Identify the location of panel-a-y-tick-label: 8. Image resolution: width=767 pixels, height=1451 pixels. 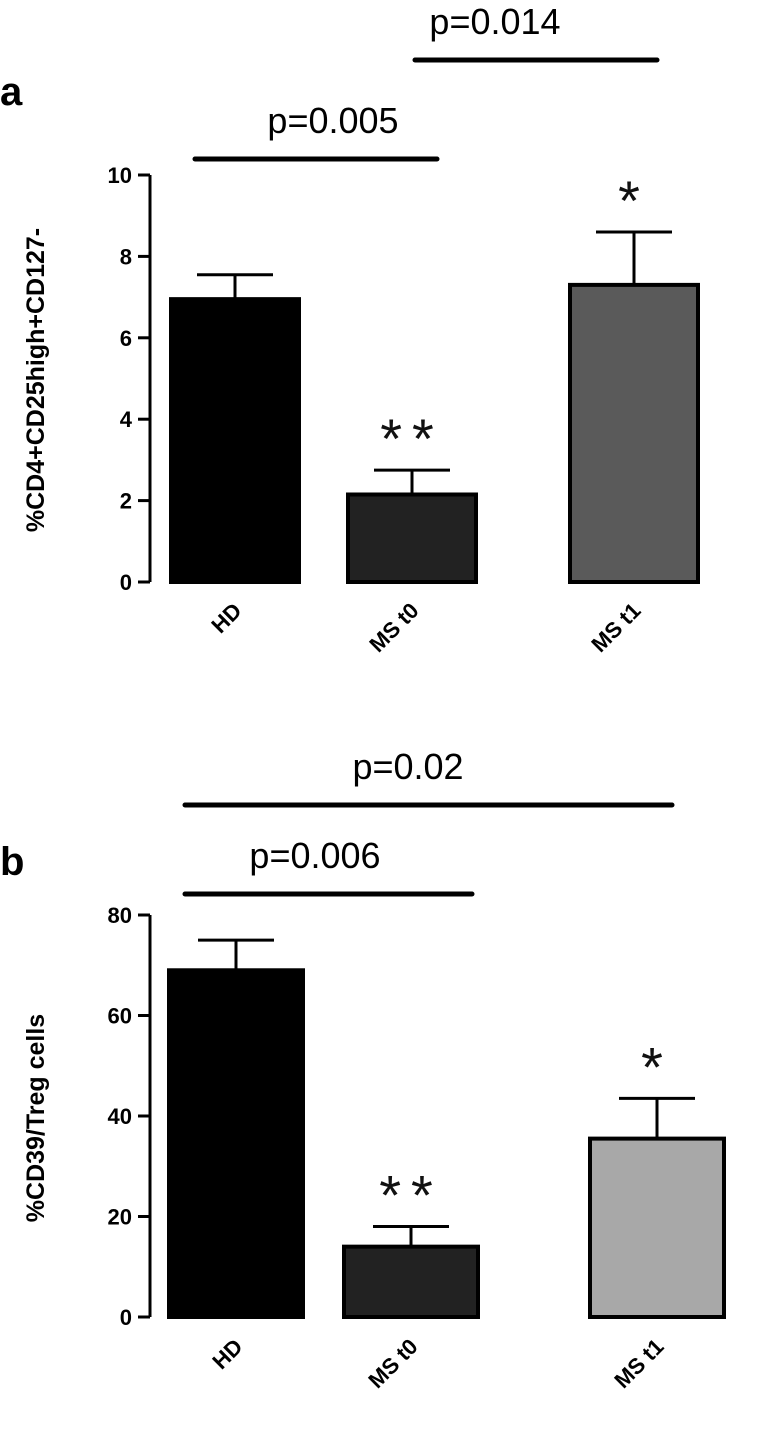
(126, 256).